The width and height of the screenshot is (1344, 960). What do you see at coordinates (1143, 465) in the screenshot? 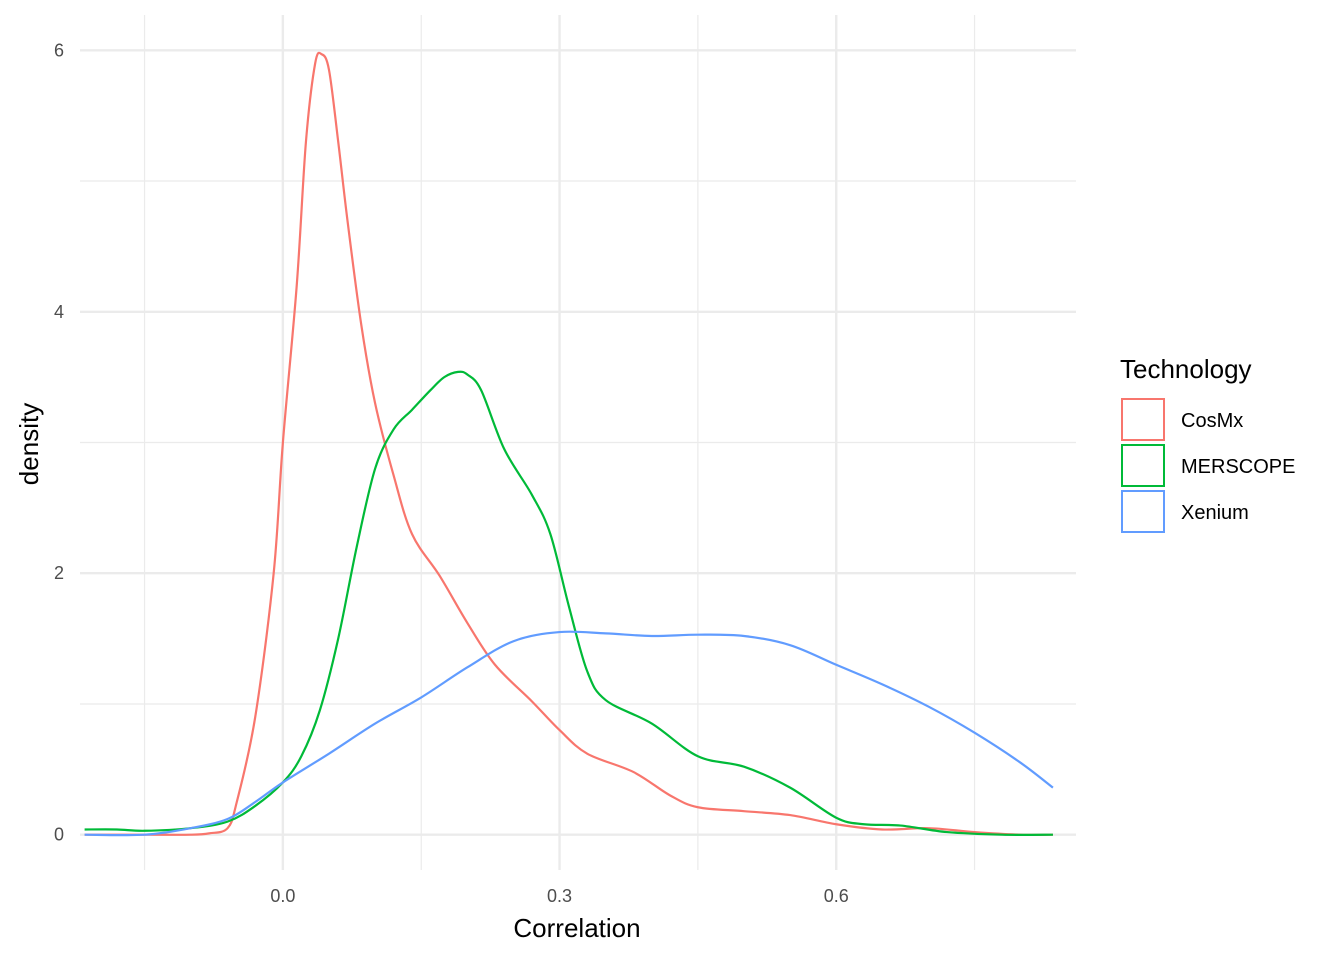
I see `legend-key-merscope` at bounding box center [1143, 465].